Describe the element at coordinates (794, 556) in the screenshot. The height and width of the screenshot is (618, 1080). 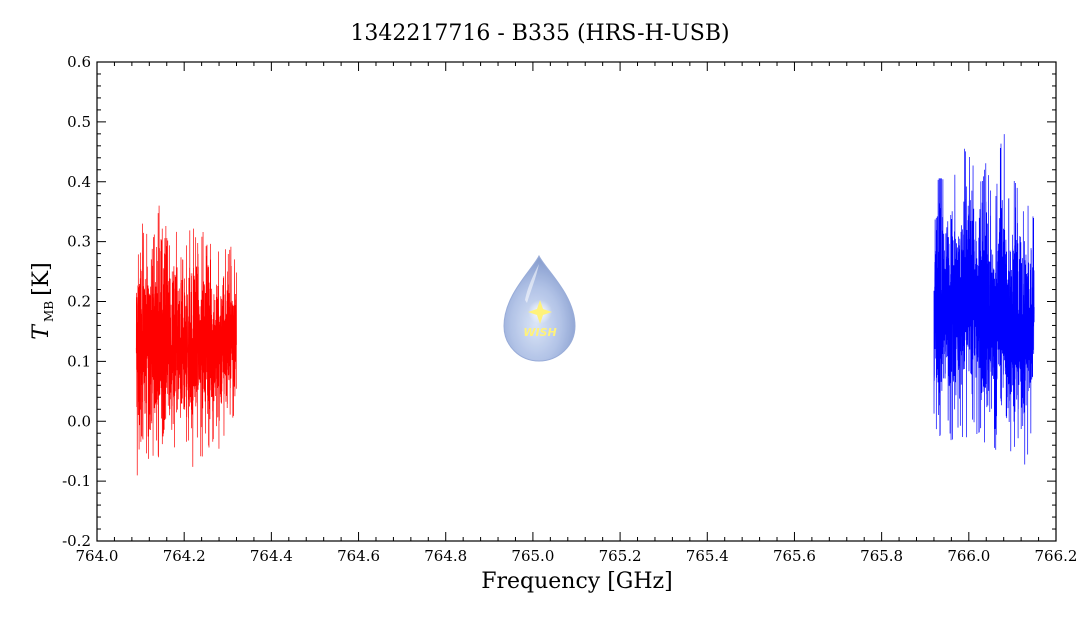
I see `x-tick-label: 765.6` at that location.